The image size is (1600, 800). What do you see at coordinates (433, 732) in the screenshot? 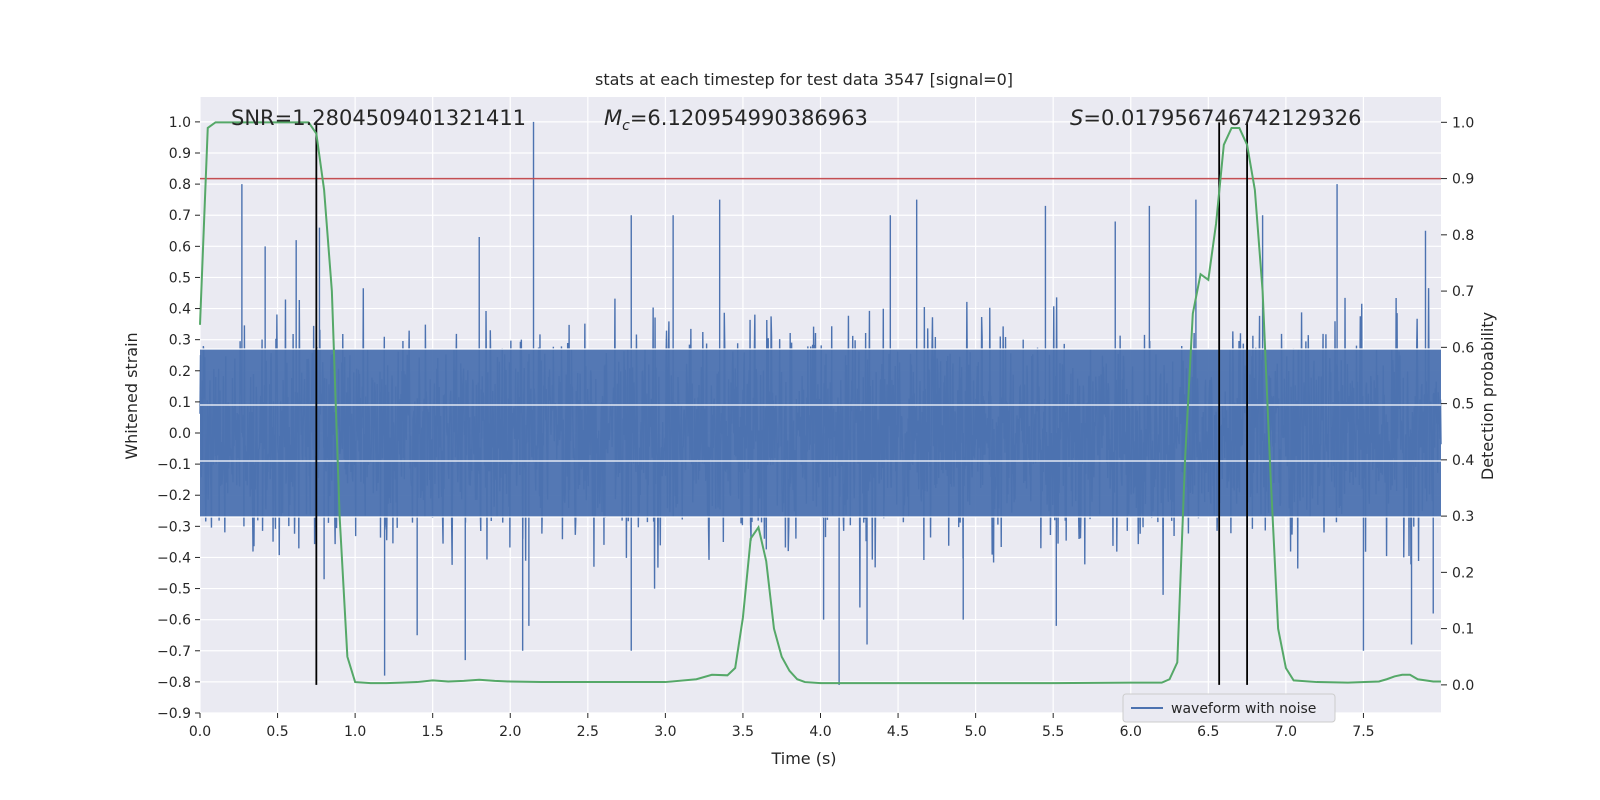
I see `x-tick-label: 1.5` at bounding box center [433, 732].